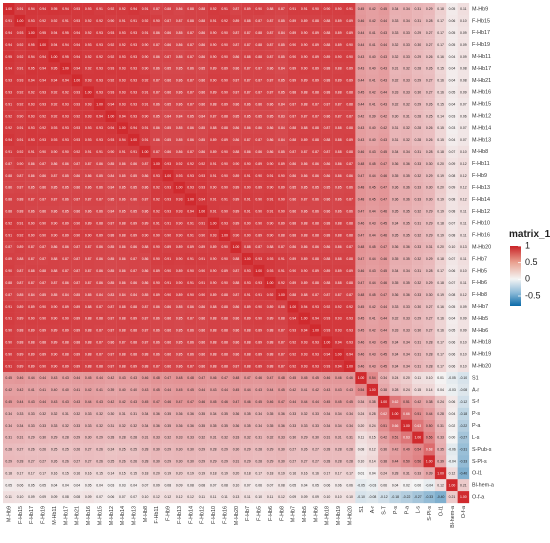 Image resolution: width=550 pixels, height=543 pixels. I want to click on cell-value-label: 0.44, so click(429, 414).